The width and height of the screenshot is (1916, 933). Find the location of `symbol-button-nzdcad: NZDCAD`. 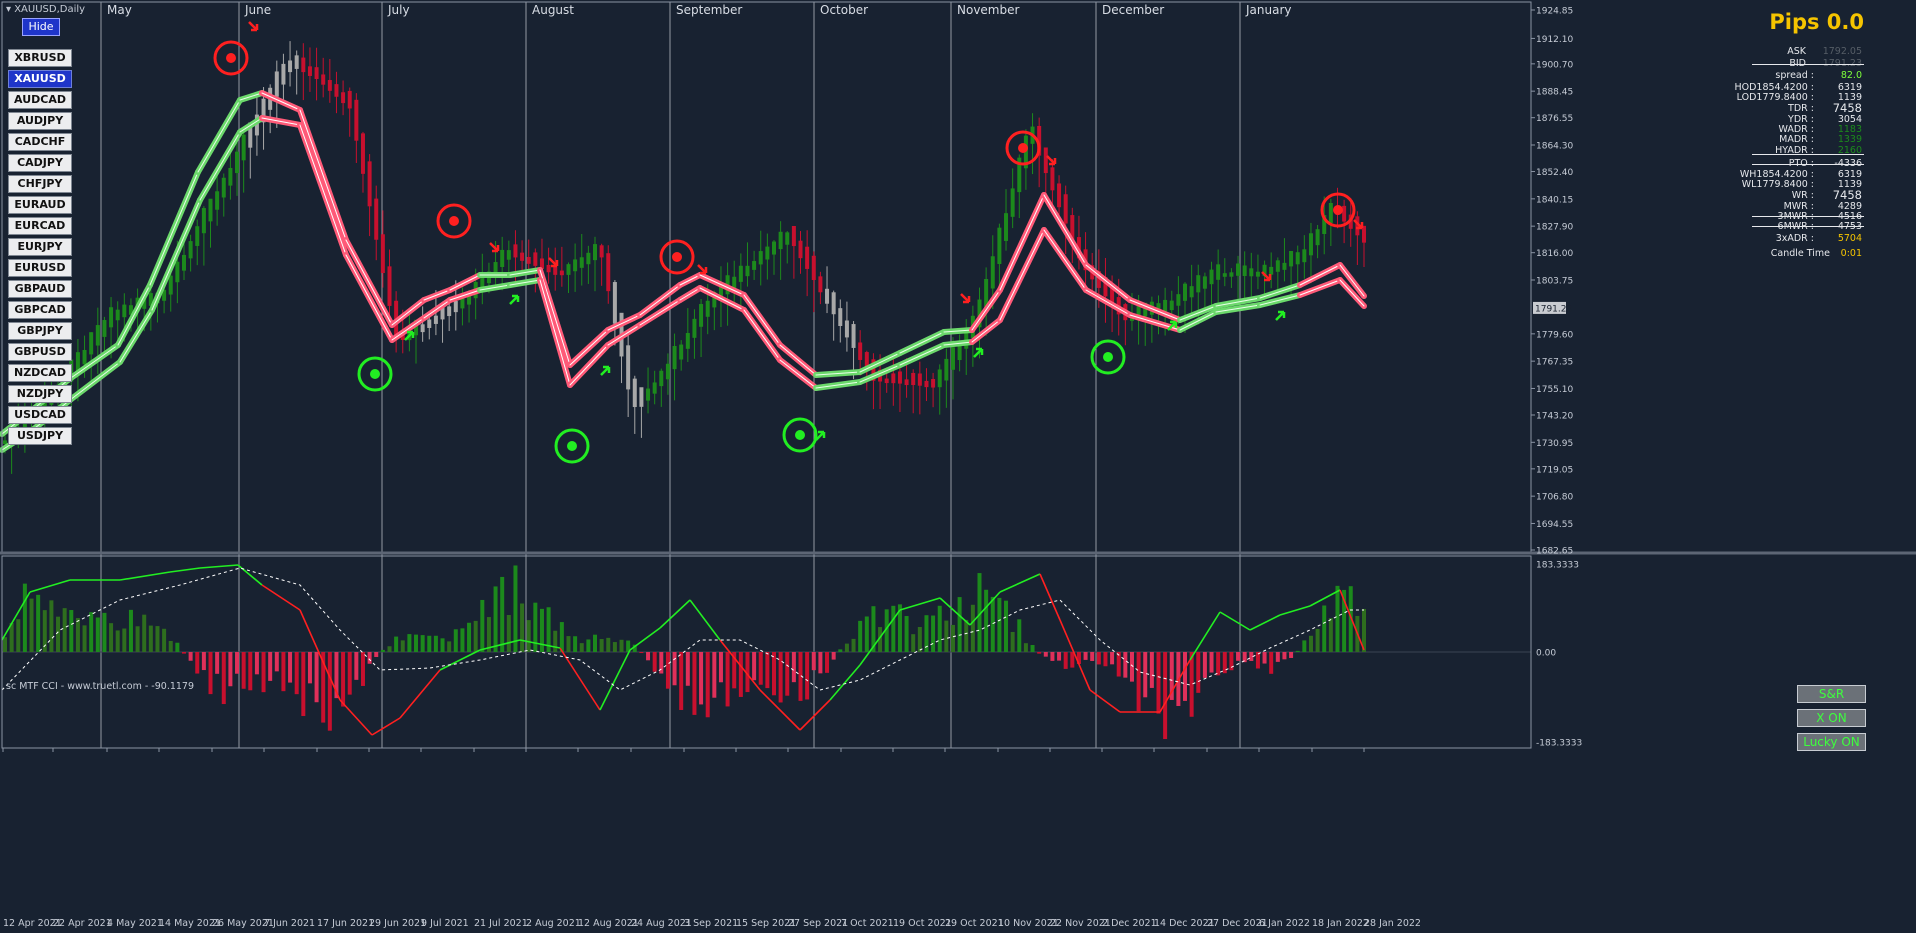

symbol-button-nzdcad: NZDCAD is located at coordinates (40, 373).